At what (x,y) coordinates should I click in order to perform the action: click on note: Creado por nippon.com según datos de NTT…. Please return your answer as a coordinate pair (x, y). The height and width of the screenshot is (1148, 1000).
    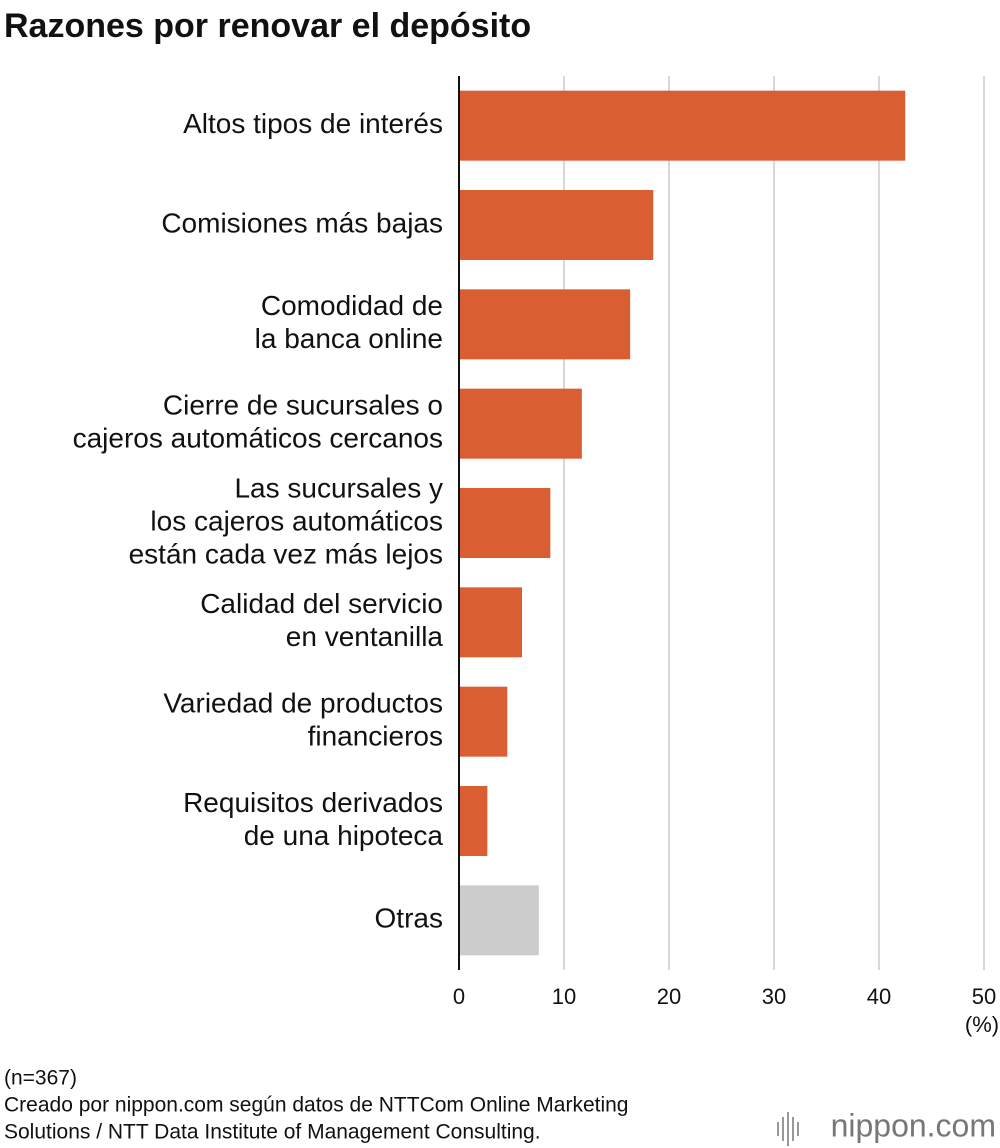
    Looking at the image, I should click on (316, 1105).